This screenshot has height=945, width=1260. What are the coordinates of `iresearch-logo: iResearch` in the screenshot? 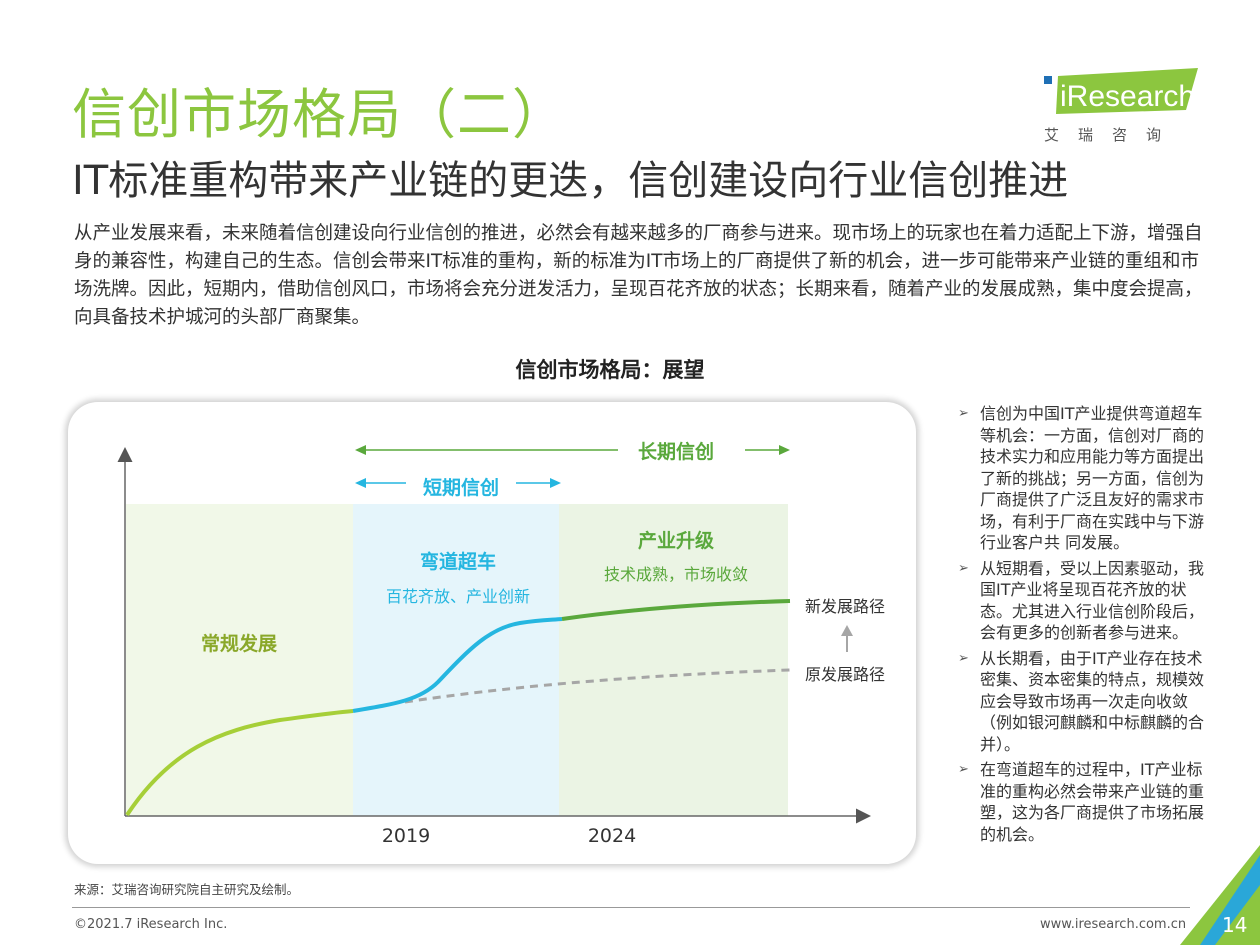 It's located at (1121, 91).